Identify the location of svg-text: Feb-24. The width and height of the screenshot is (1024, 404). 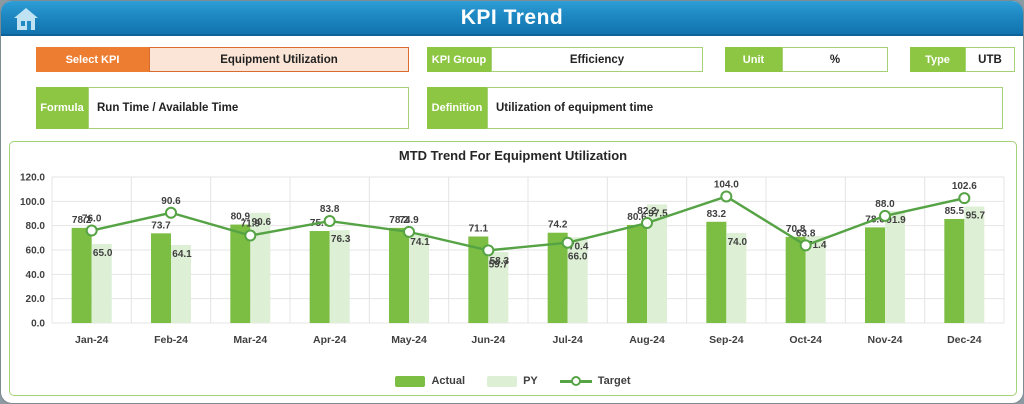
(171, 340).